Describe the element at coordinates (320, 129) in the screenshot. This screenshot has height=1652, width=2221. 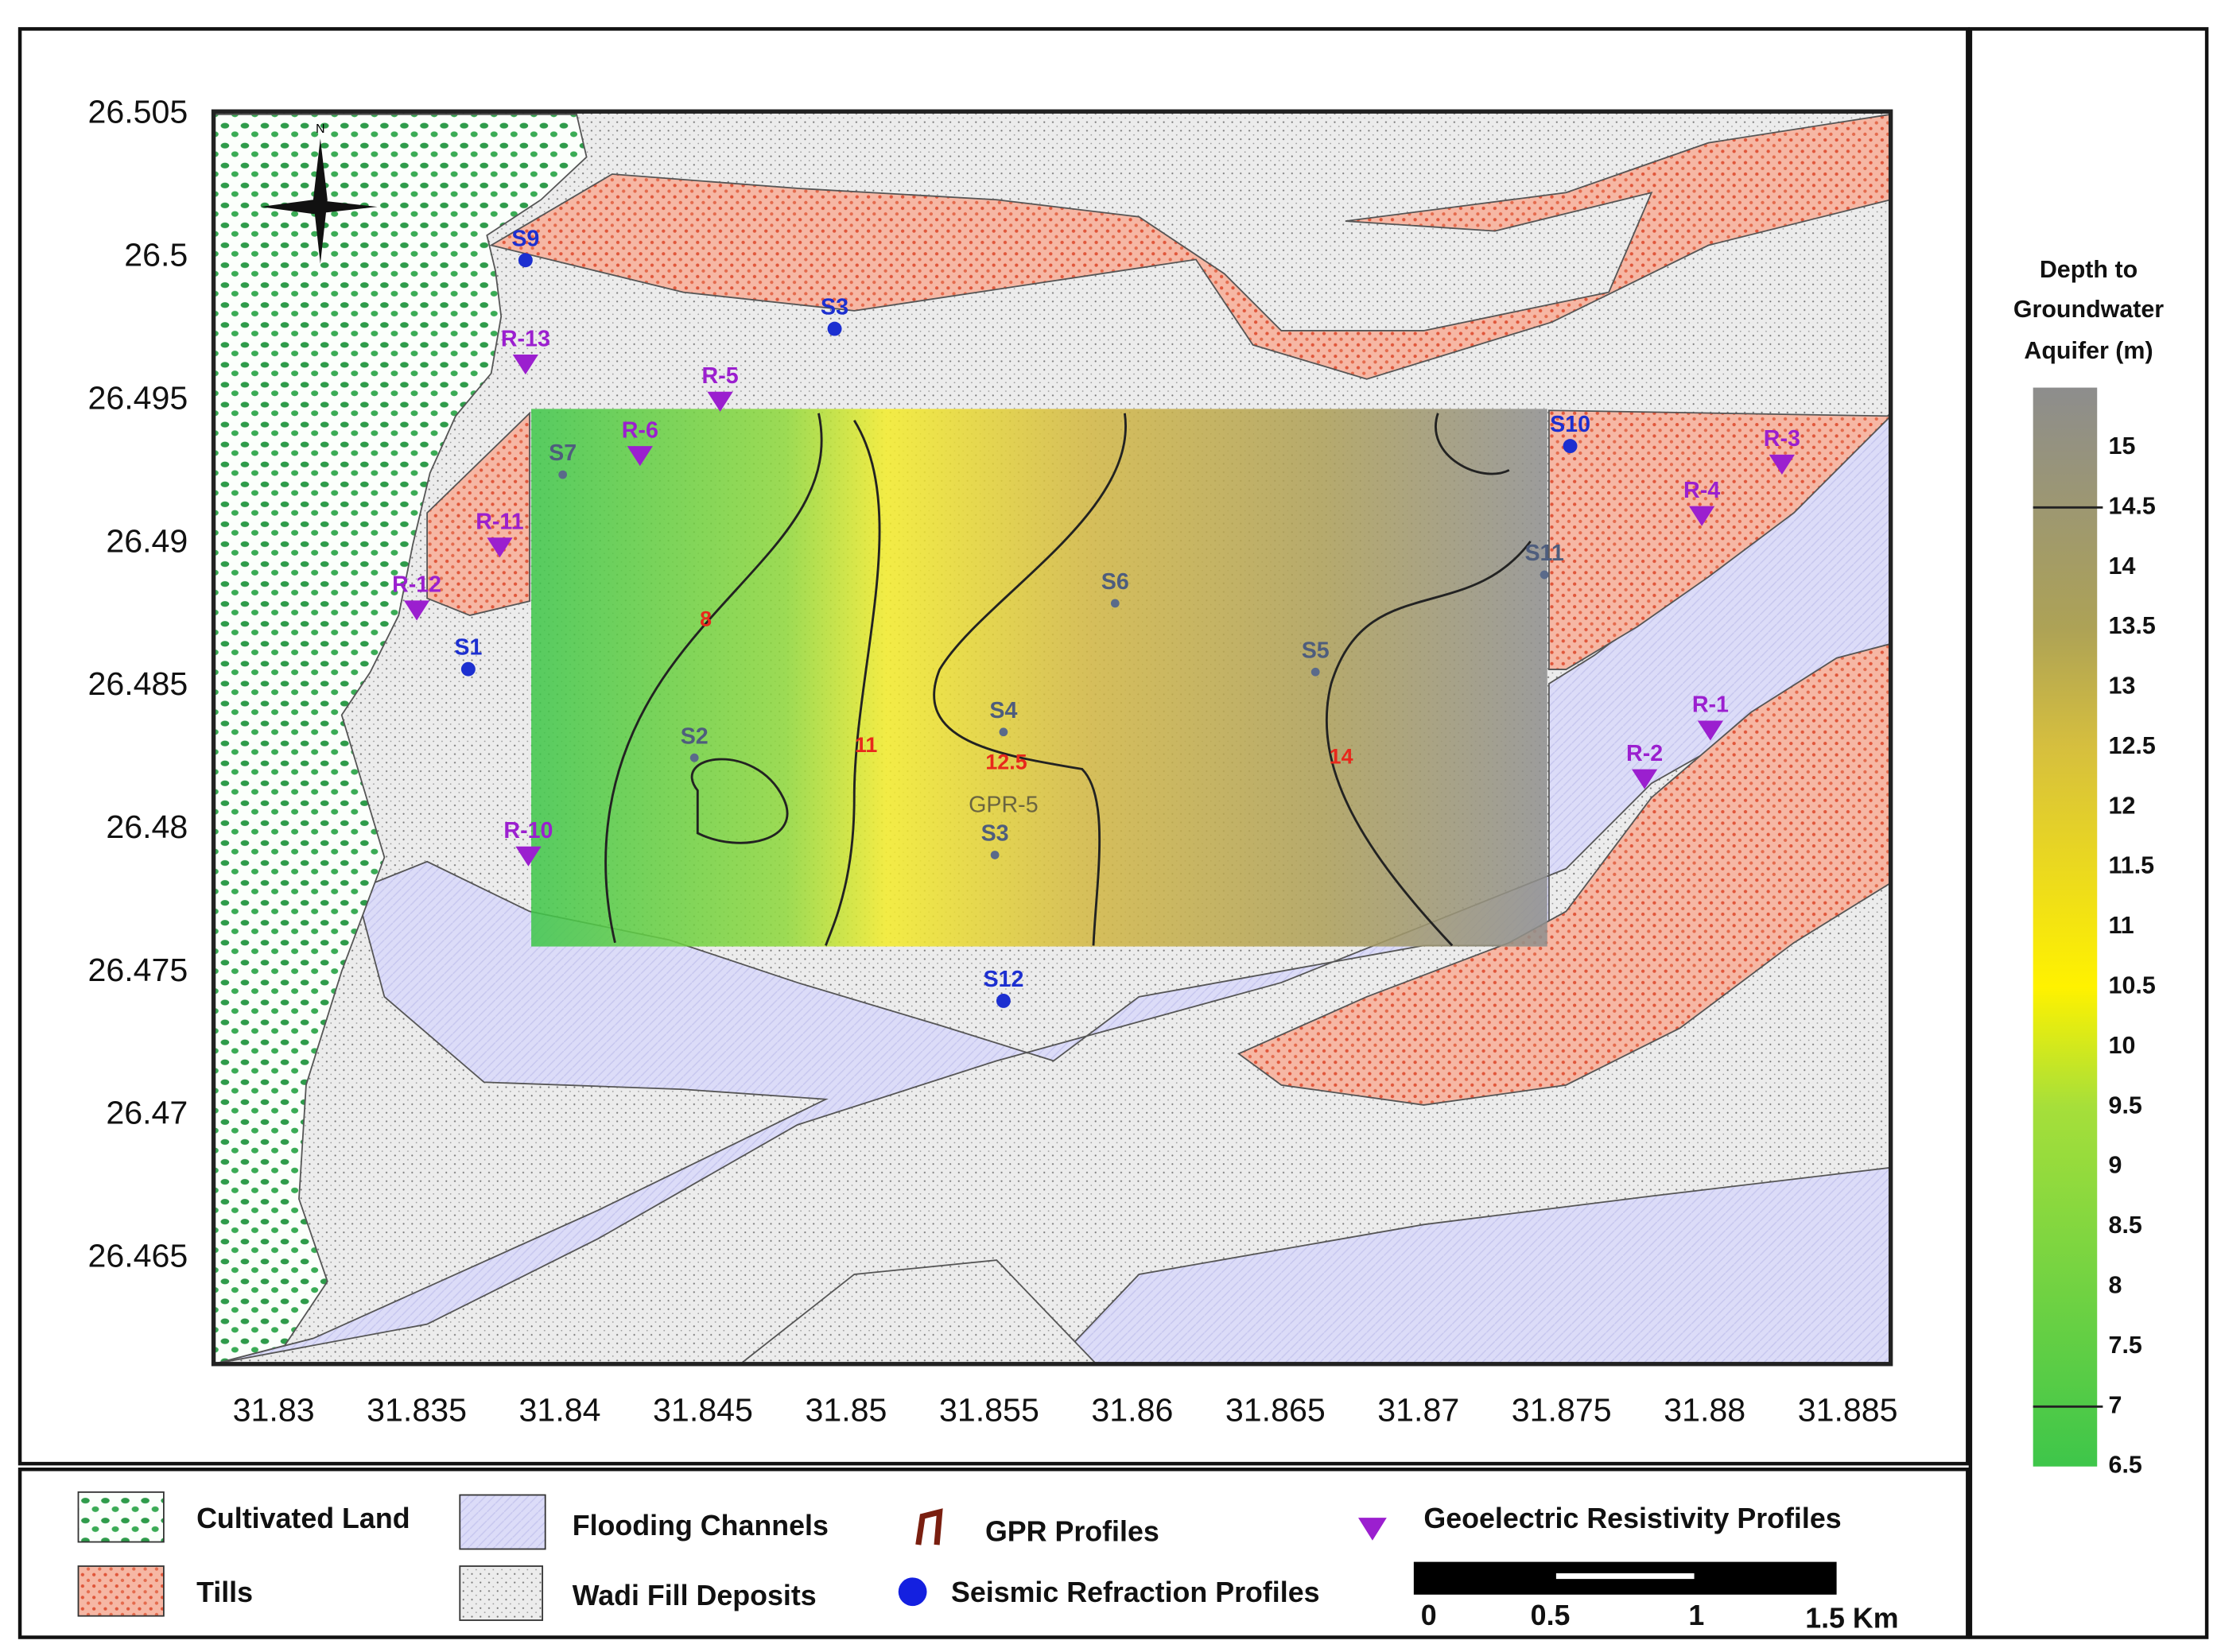
I see `north-label: N` at that location.